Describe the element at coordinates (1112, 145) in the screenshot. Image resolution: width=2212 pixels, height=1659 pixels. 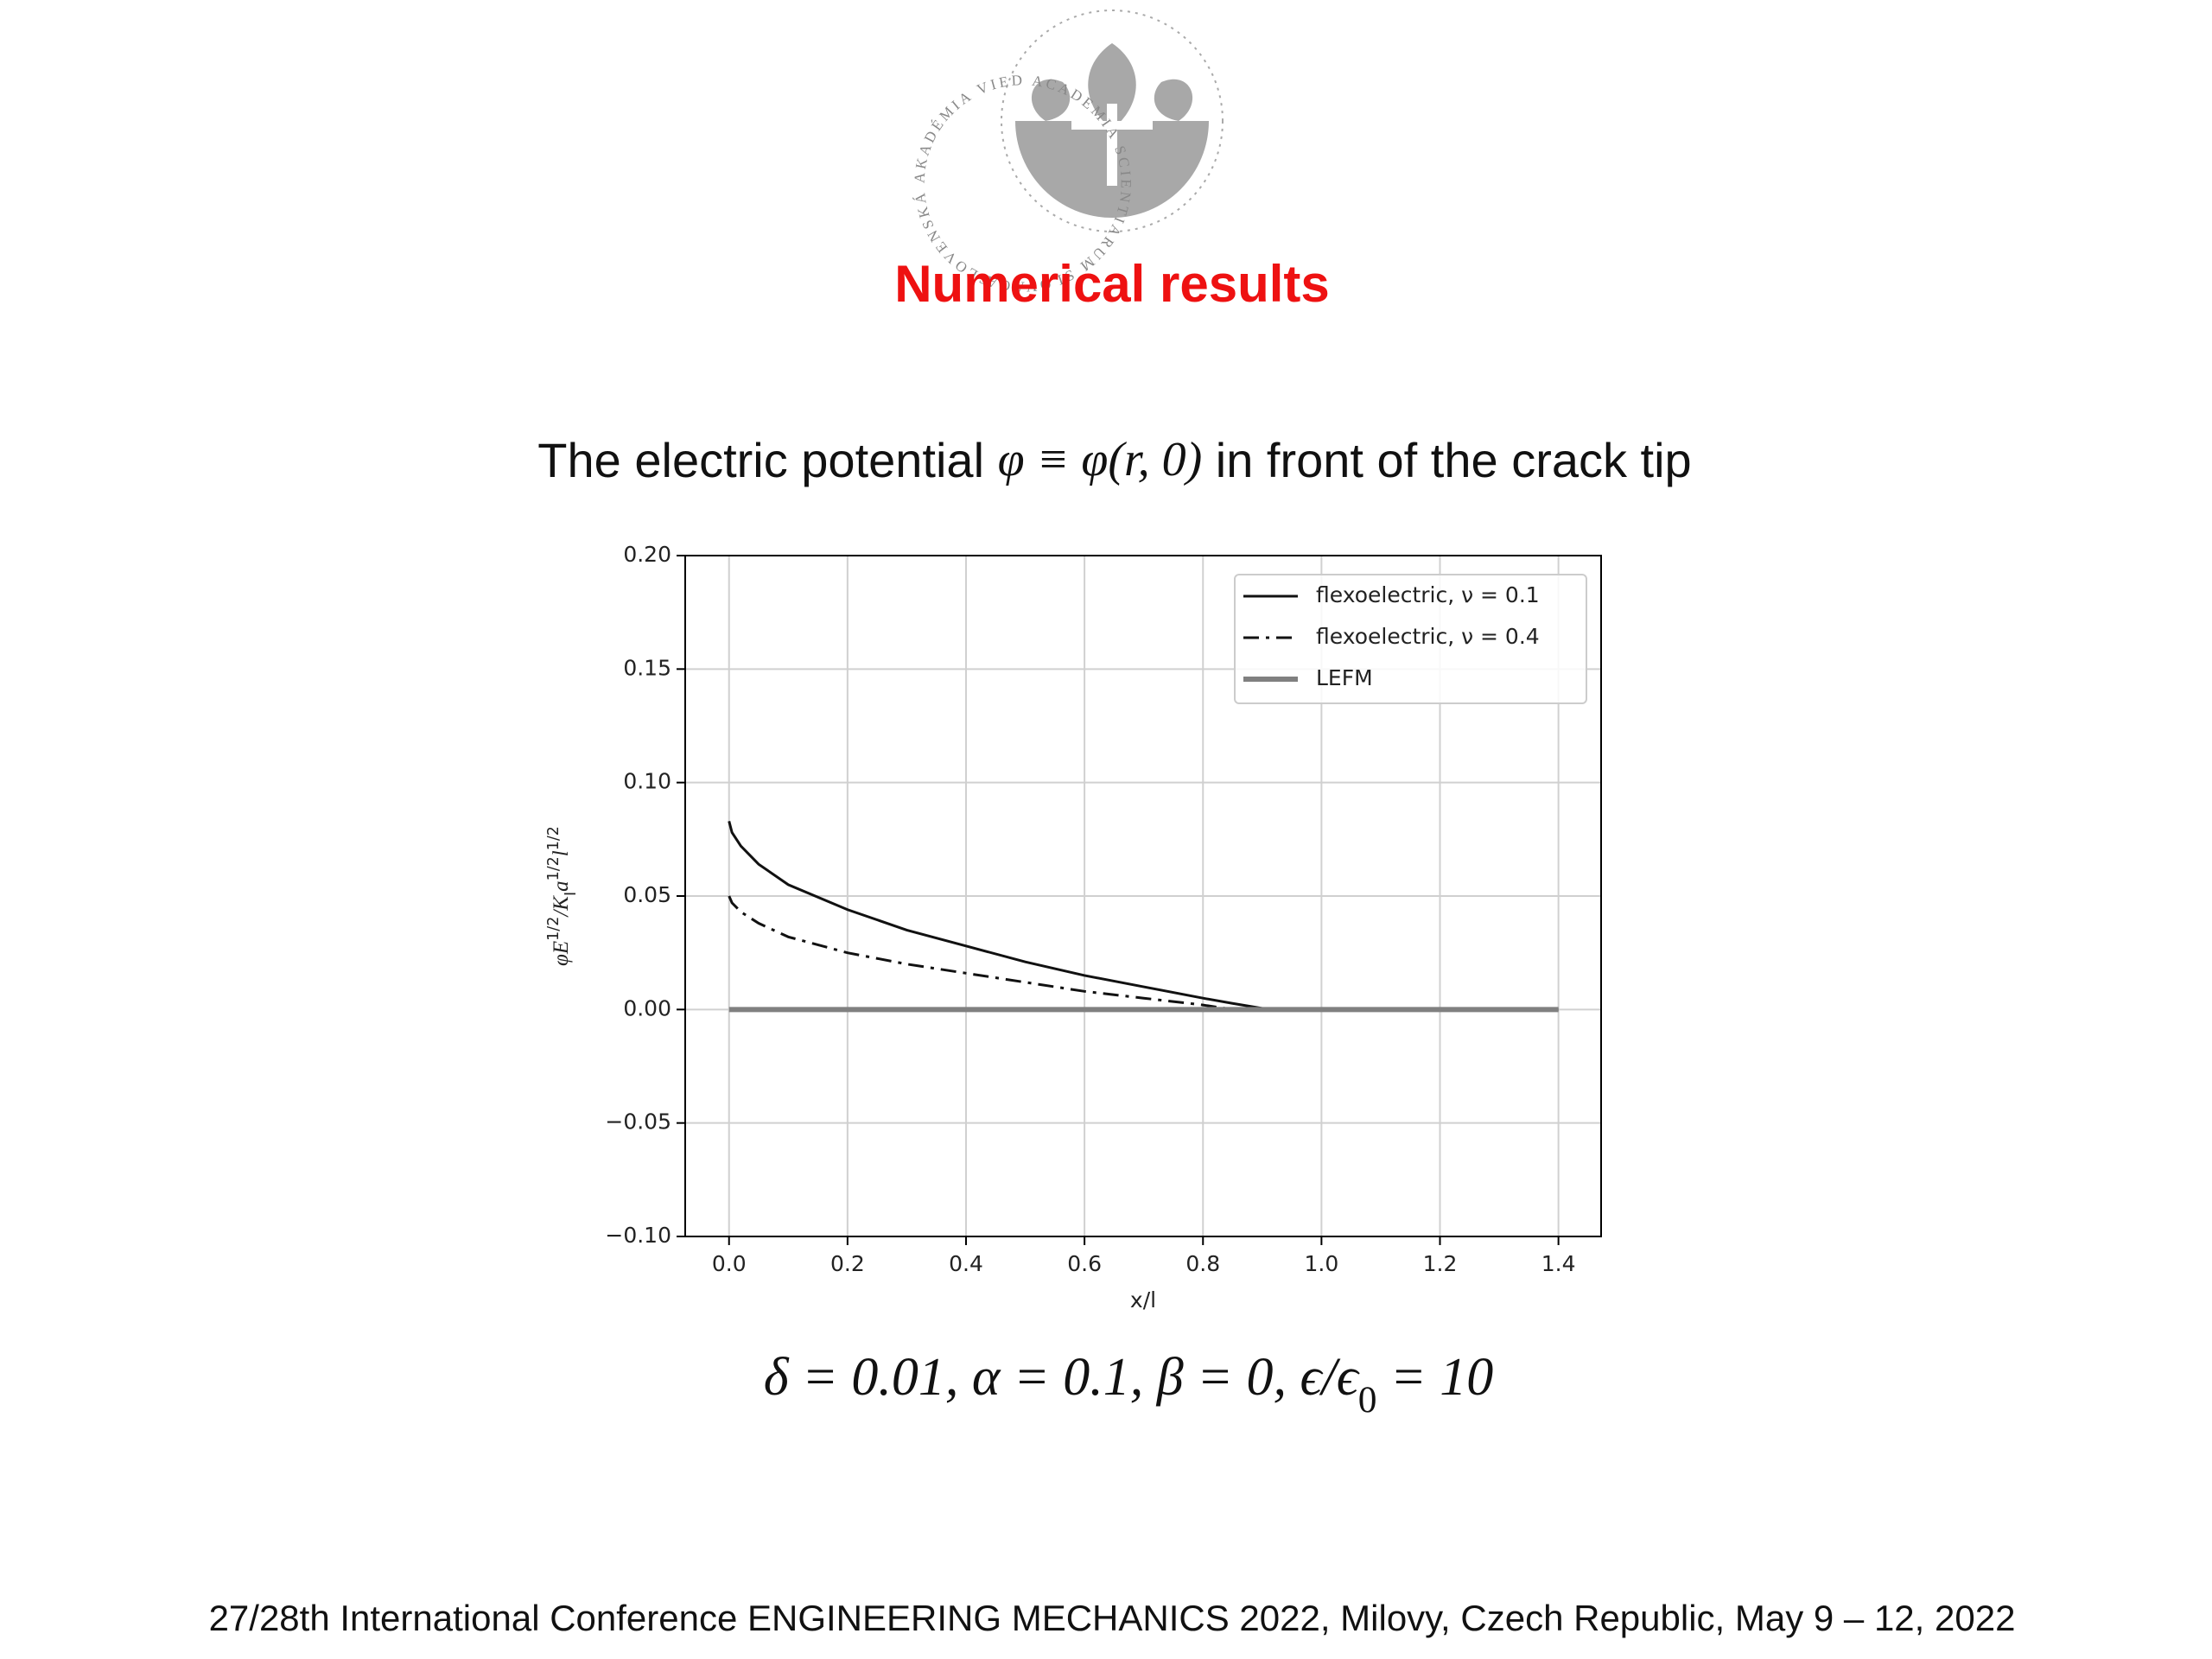
I see `logo-tree` at that location.